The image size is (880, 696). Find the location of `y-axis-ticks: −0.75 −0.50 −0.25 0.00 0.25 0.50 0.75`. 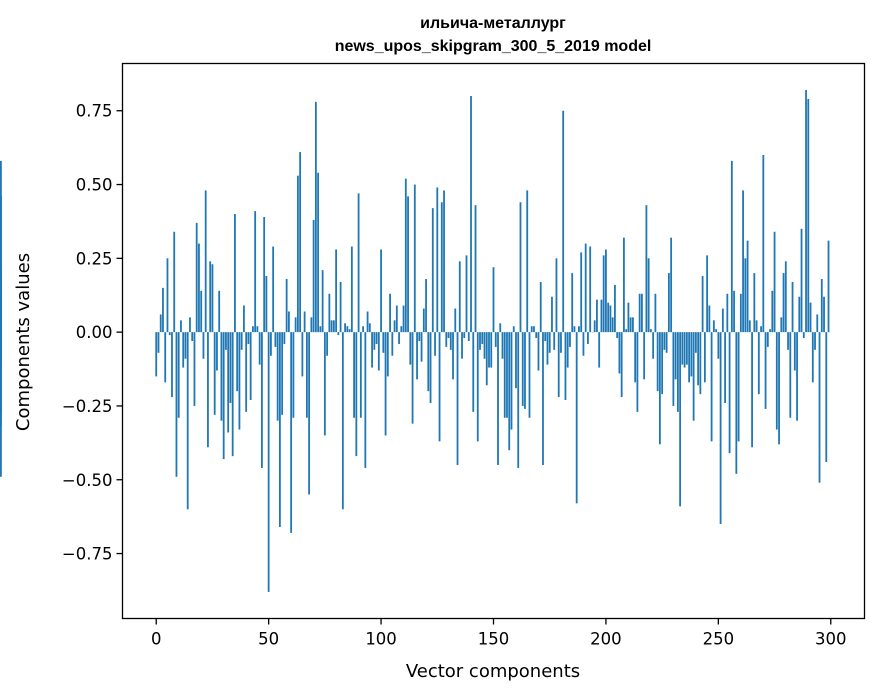

y-axis-ticks: −0.75 −0.50 −0.25 0.00 0.25 0.50 0.75 is located at coordinates (92, 333).